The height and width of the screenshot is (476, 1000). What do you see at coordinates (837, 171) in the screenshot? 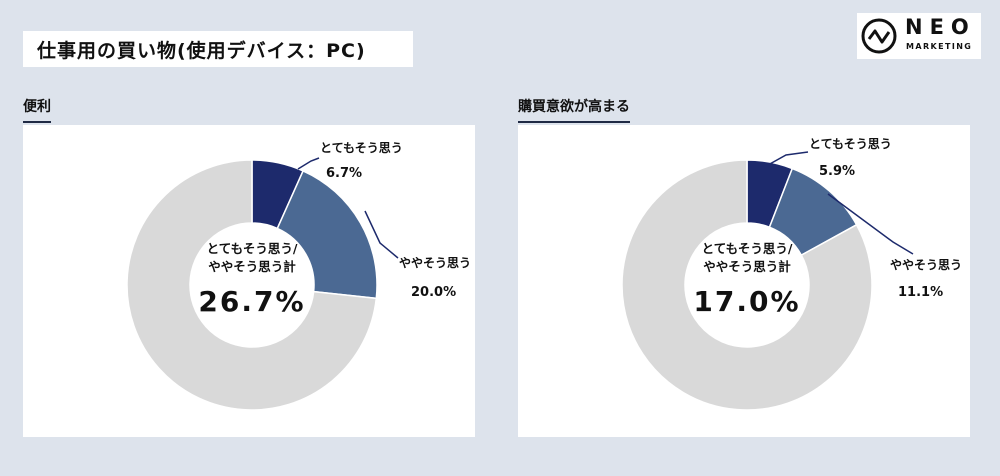
I see `slice-value-0: 5.9%` at bounding box center [837, 171].